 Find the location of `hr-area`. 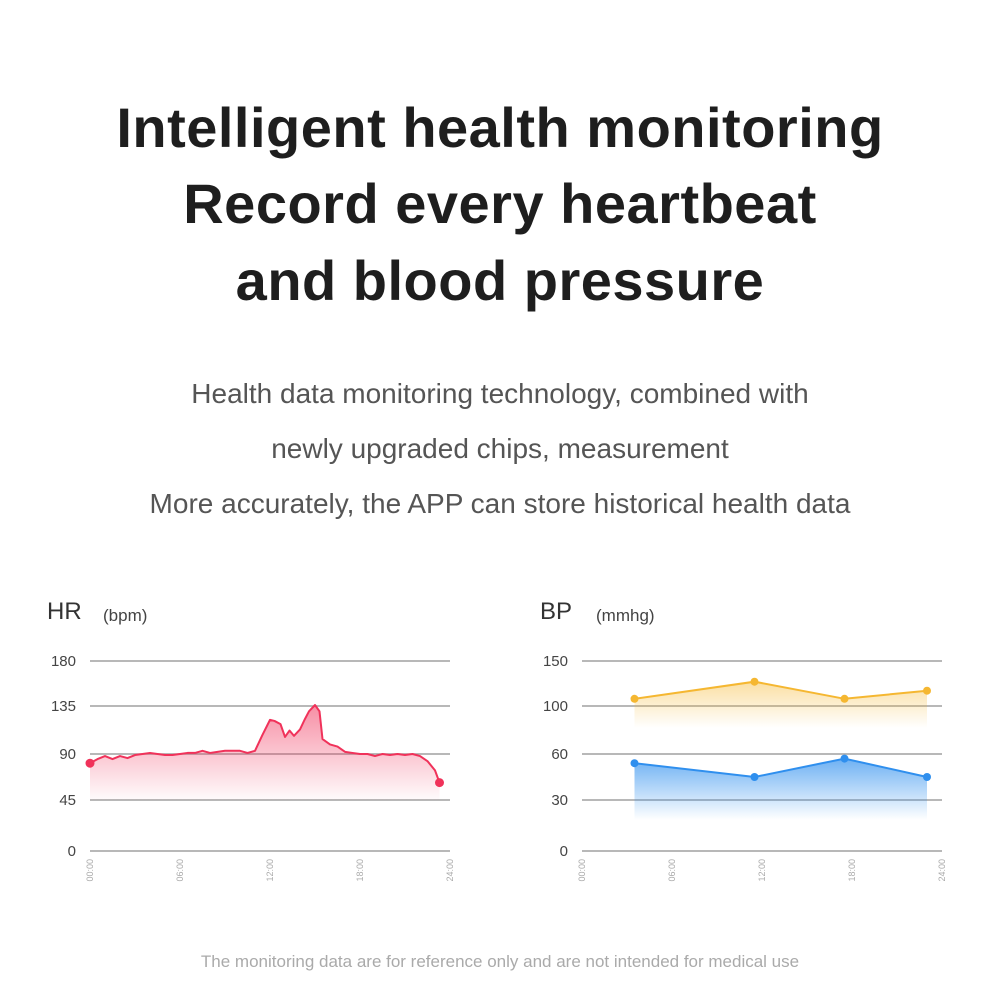

hr-area is located at coordinates (265, 752).